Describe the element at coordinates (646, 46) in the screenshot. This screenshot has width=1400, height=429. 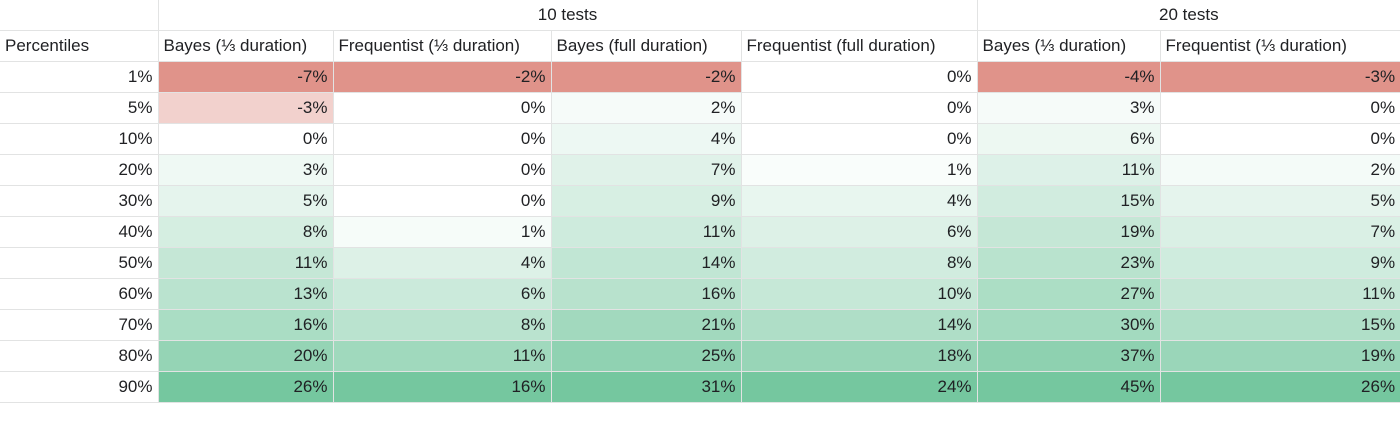
I see `column-header-bayes-full-10: Bayes (full duration)` at that location.